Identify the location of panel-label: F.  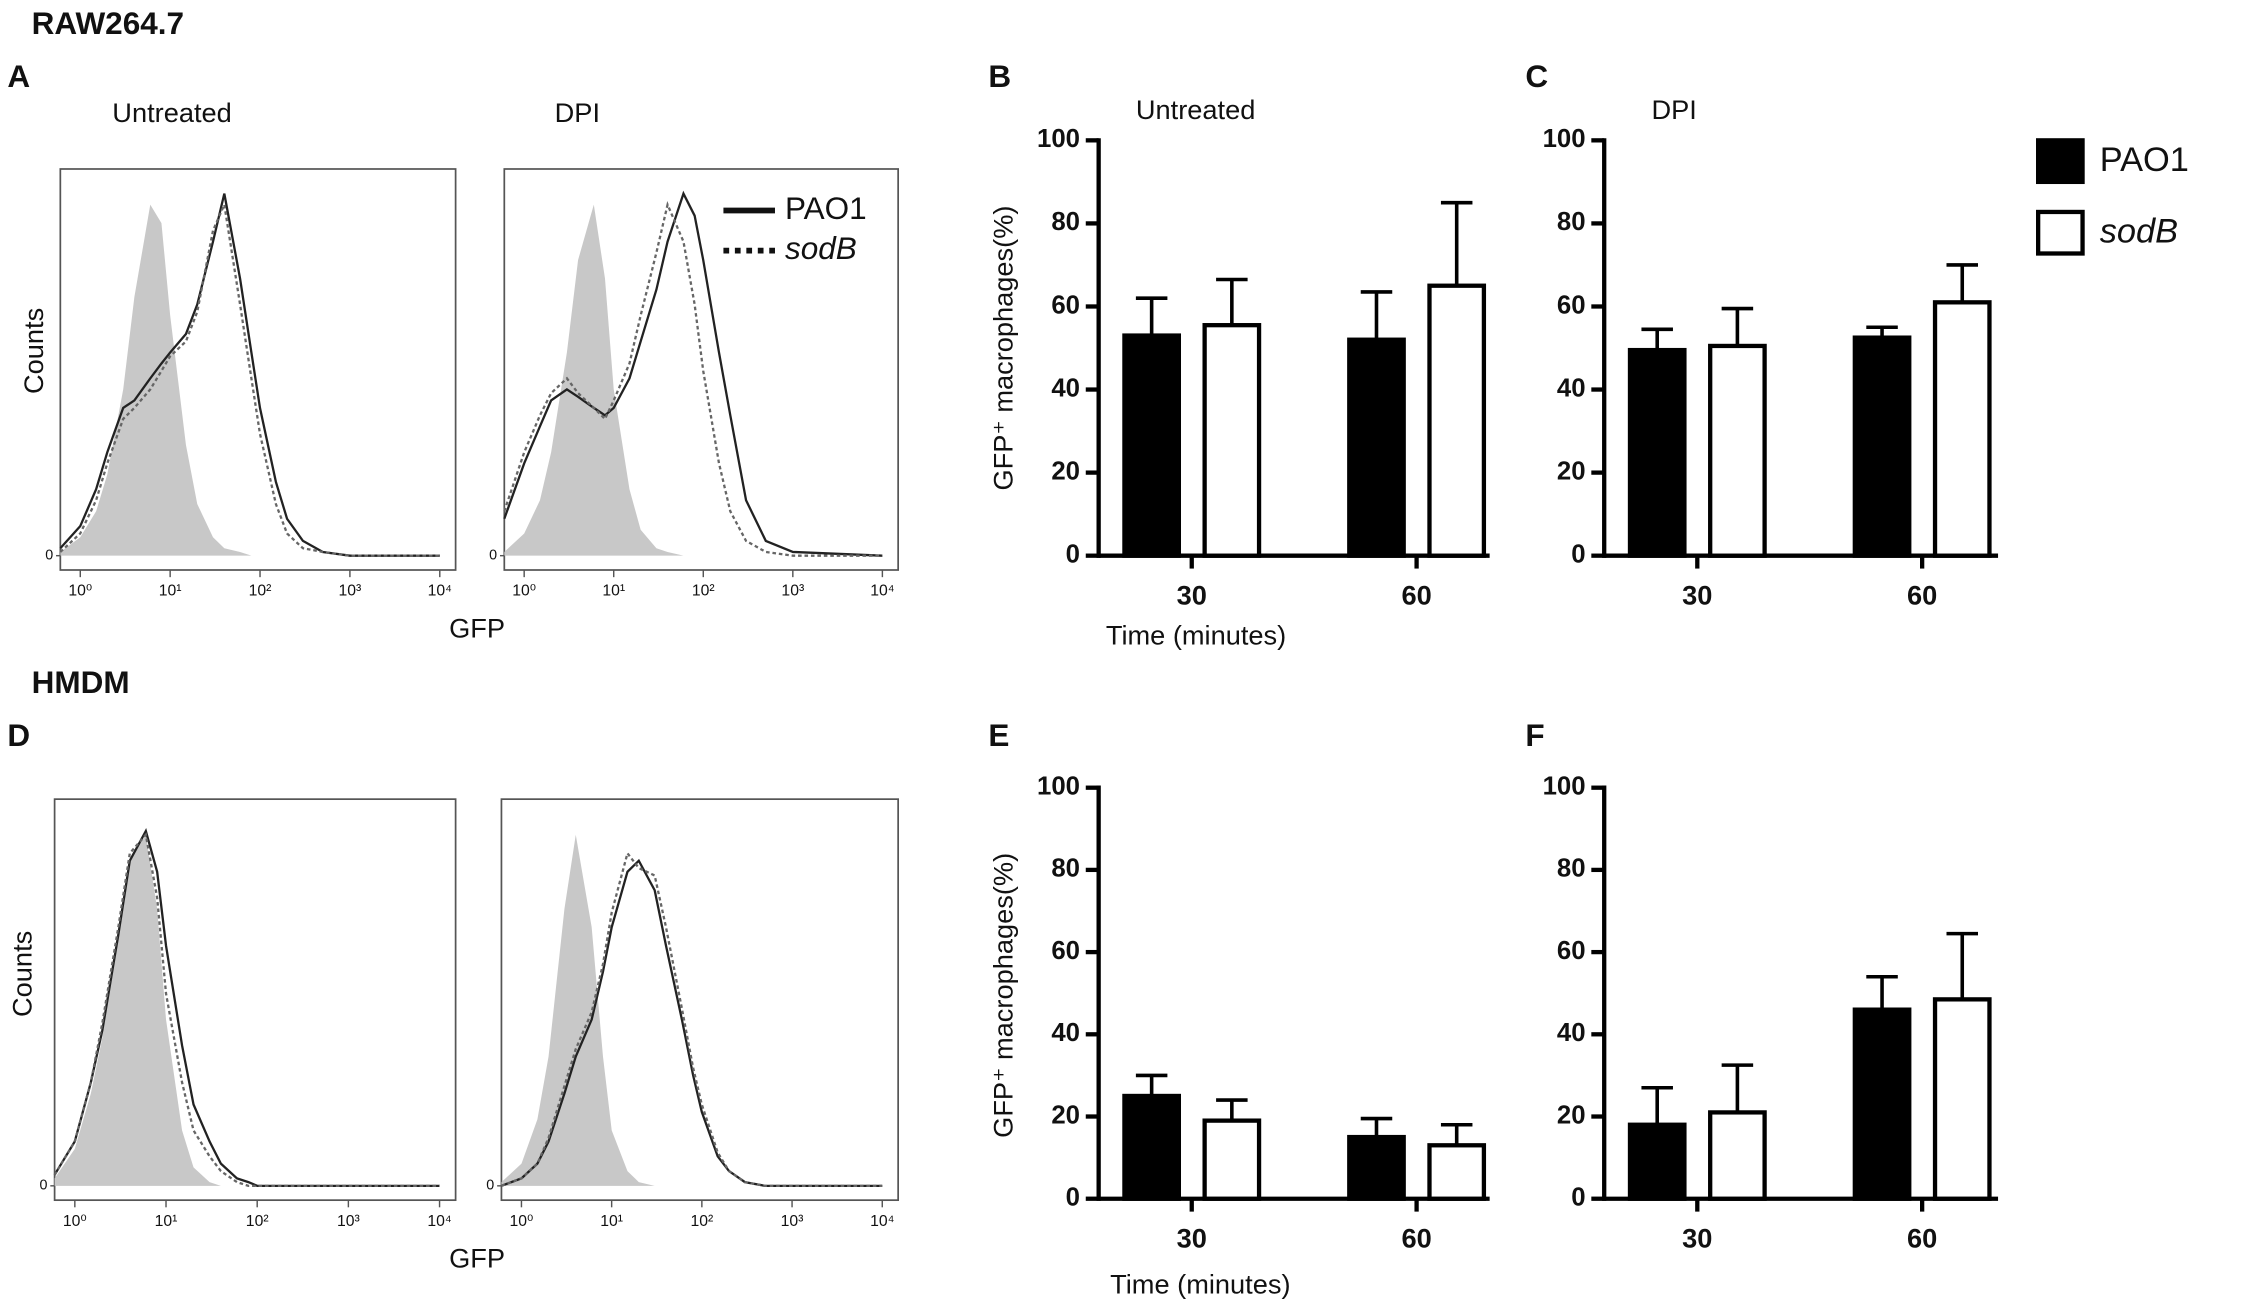
(1534, 735).